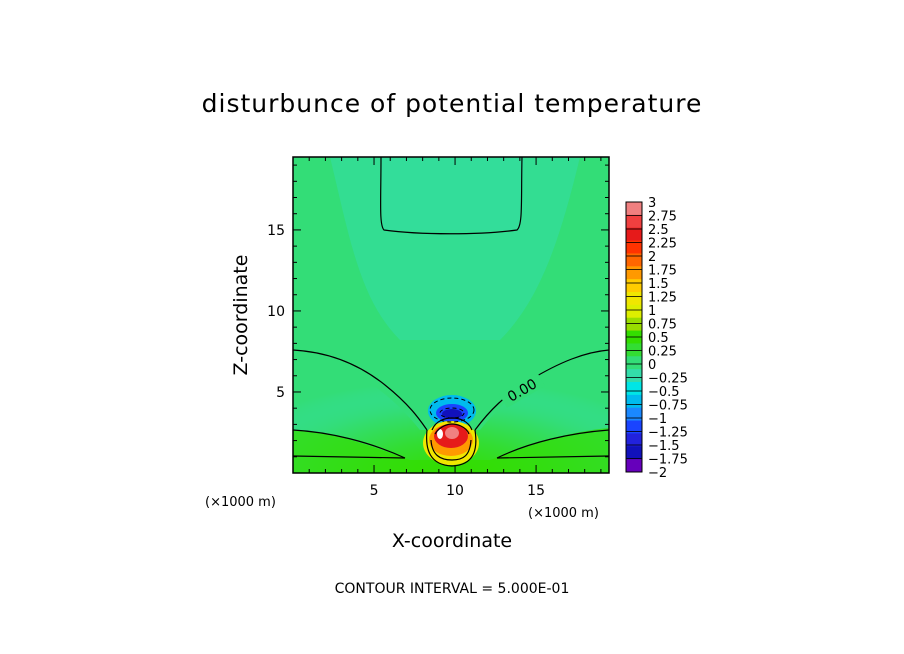 This screenshot has width=904, height=654. Describe the element at coordinates (455, 491) in the screenshot. I see `x-tick-label: 10` at that location.